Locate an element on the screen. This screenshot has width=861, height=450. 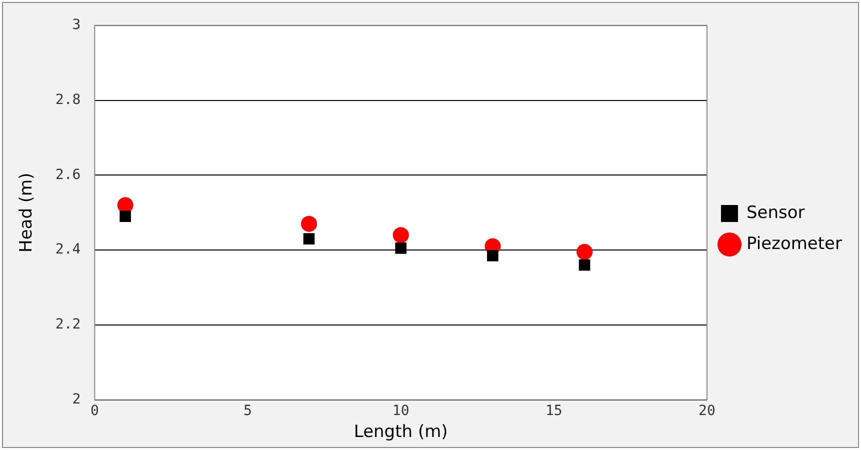
y-axis-title: Head (m) is located at coordinates (26, 212).